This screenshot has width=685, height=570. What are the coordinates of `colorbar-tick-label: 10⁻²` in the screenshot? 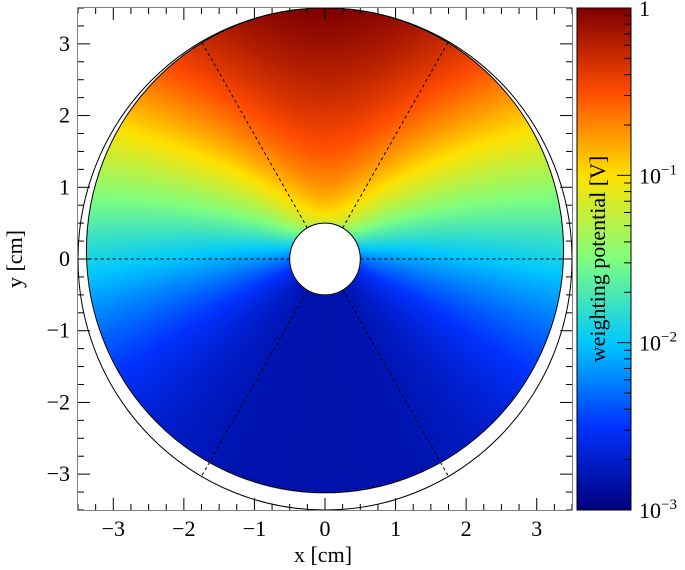 It's located at (658, 343).